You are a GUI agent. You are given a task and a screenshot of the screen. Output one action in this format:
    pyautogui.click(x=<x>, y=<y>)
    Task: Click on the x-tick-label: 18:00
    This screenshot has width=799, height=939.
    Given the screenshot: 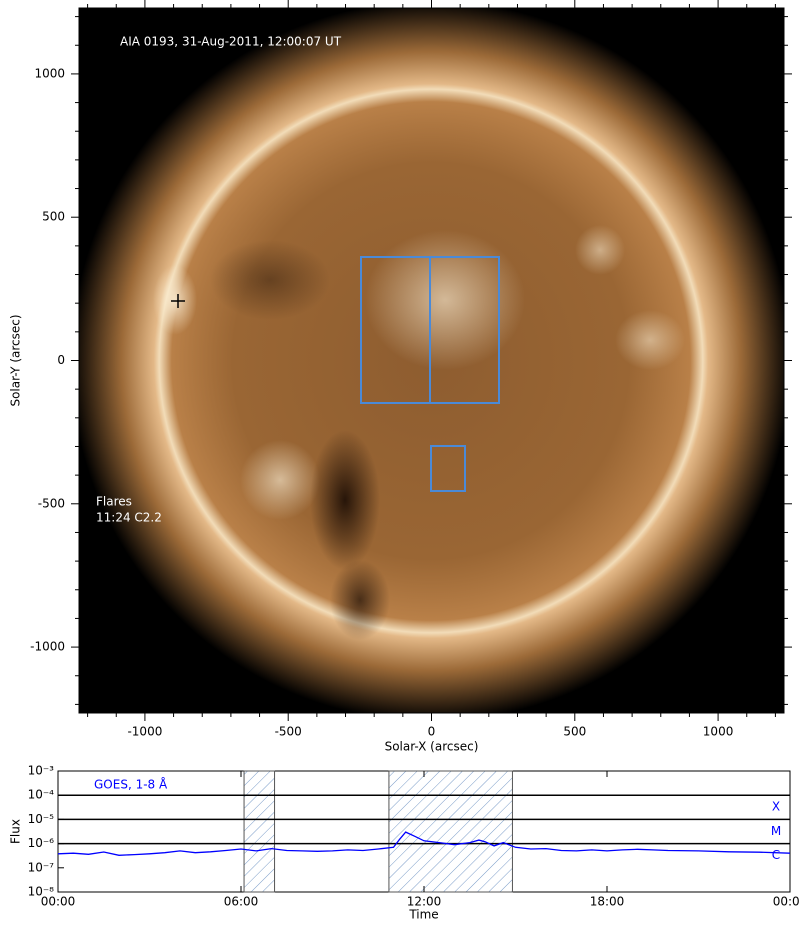 What is the action you would take?
    pyautogui.click(x=607, y=902)
    